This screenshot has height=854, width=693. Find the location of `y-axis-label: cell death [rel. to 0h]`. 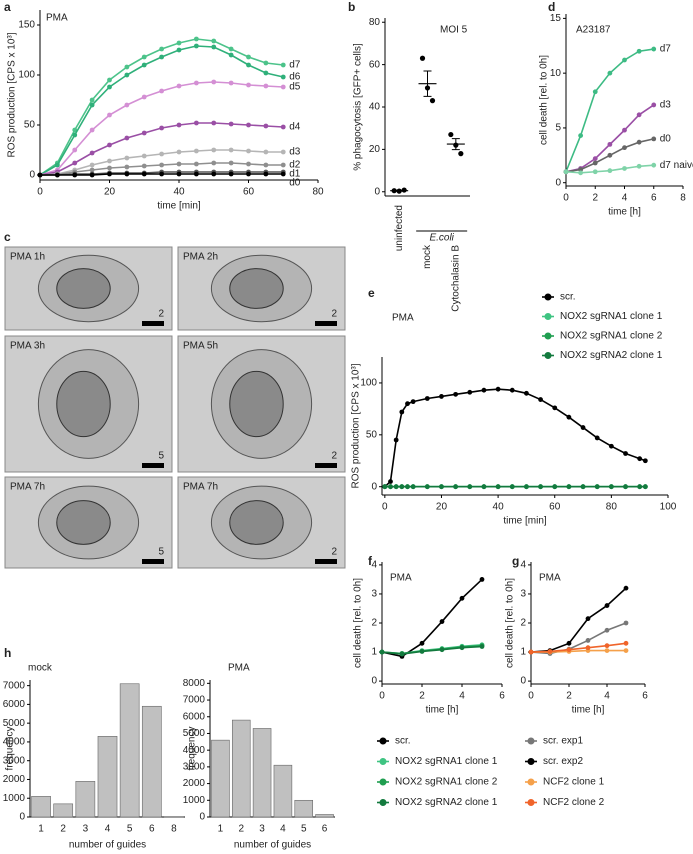

y-axis-label: cell death [rel. to 0h] is located at coordinates (544, 100).